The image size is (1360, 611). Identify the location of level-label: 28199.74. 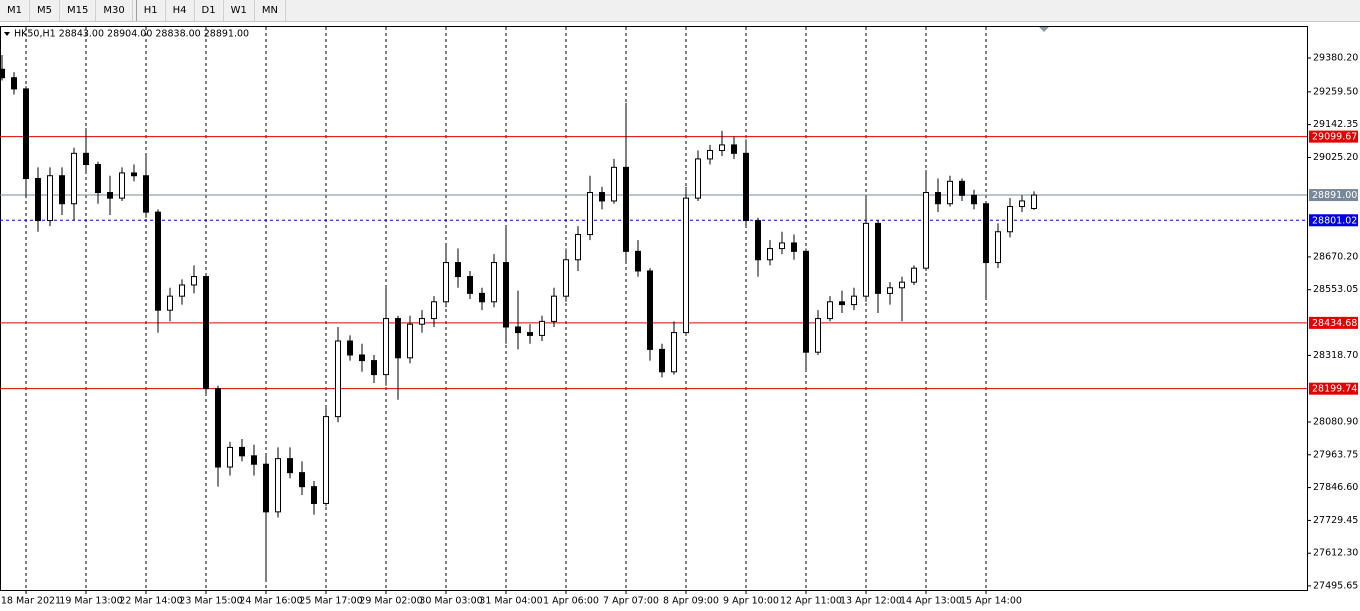
(1334, 389).